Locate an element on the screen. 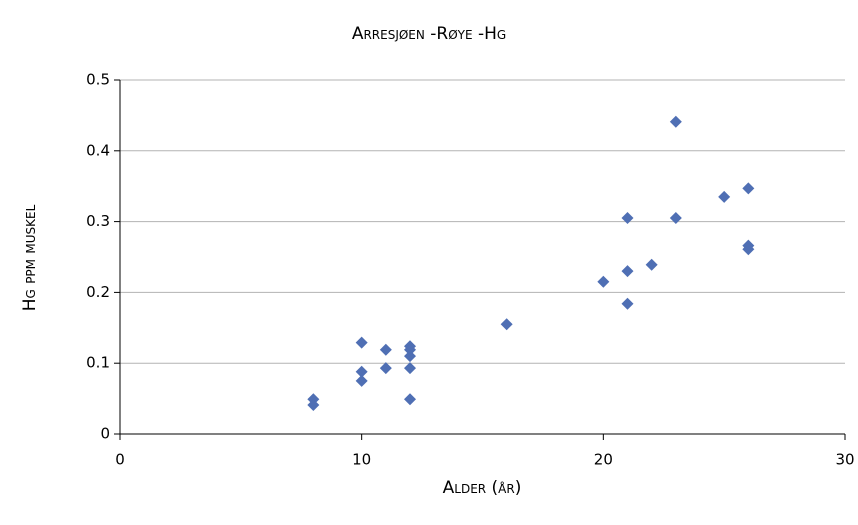  chart-title: Arresjøen -Røye -Hg is located at coordinates (429, 34).